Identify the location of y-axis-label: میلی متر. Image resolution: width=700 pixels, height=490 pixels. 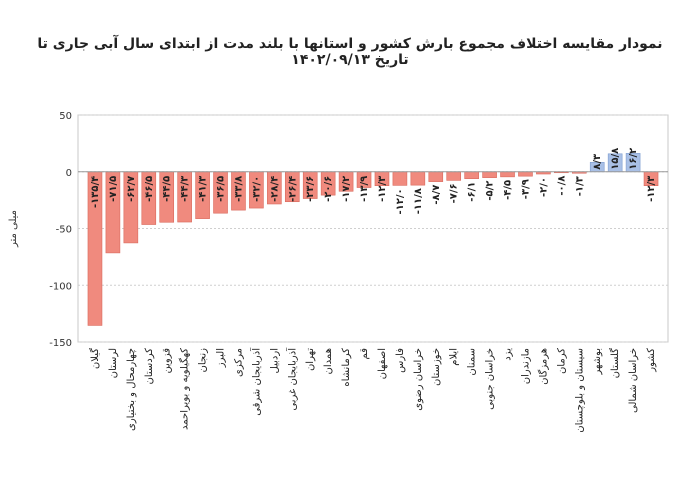
(13, 229).